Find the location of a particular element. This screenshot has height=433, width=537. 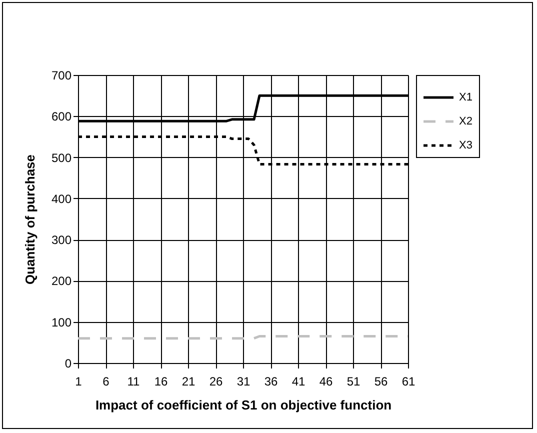

y-tick-label: 100 is located at coordinates (61, 322).